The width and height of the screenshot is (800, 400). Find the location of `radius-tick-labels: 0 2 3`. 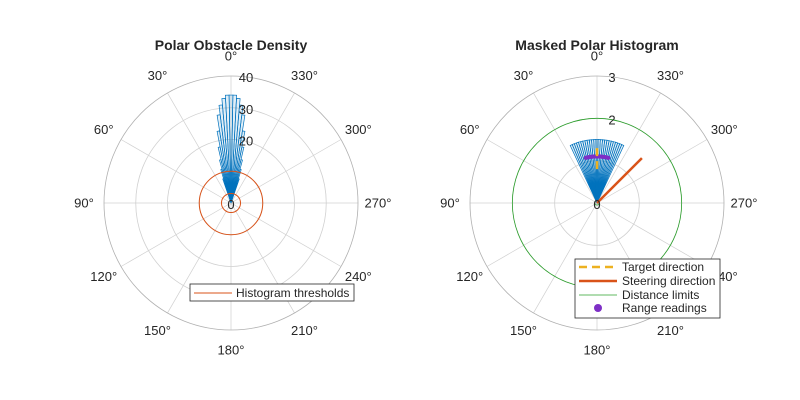

radius-tick-labels: 0 2 3 is located at coordinates (604, 141).